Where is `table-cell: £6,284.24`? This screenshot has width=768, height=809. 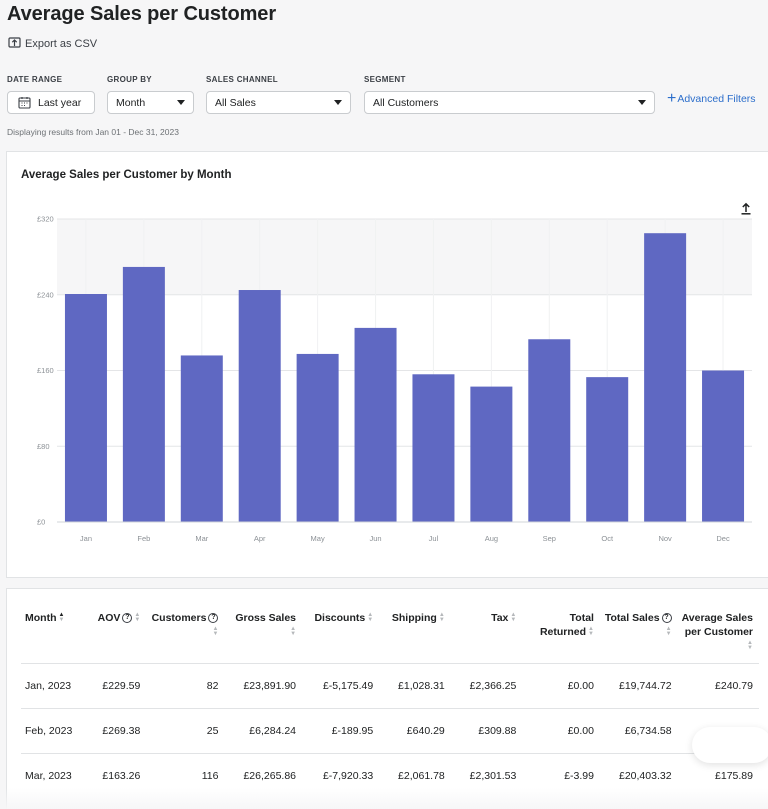
table-cell: £6,284.24 is located at coordinates (263, 731).